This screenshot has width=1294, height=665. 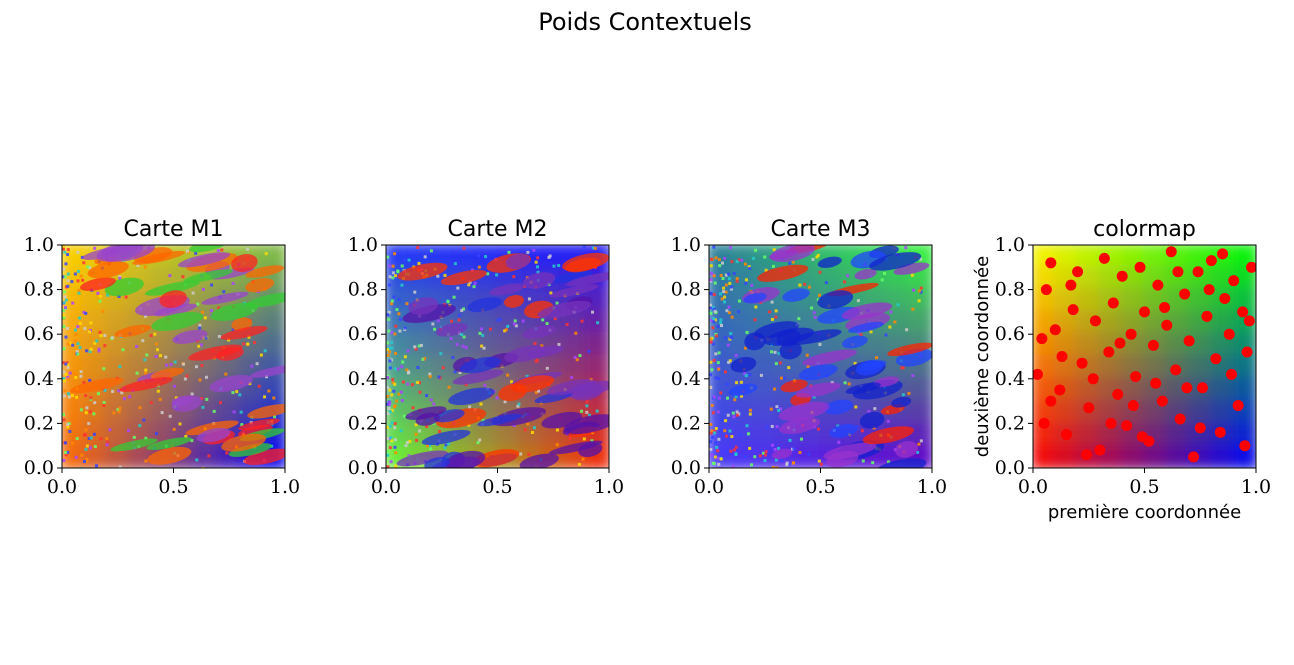 What do you see at coordinates (1144, 512) in the screenshot?
I see `x-axis-label: première coordonnée` at bounding box center [1144, 512].